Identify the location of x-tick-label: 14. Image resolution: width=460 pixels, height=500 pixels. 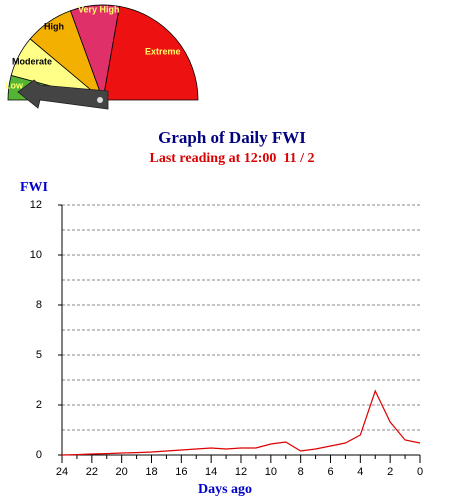
(211, 472).